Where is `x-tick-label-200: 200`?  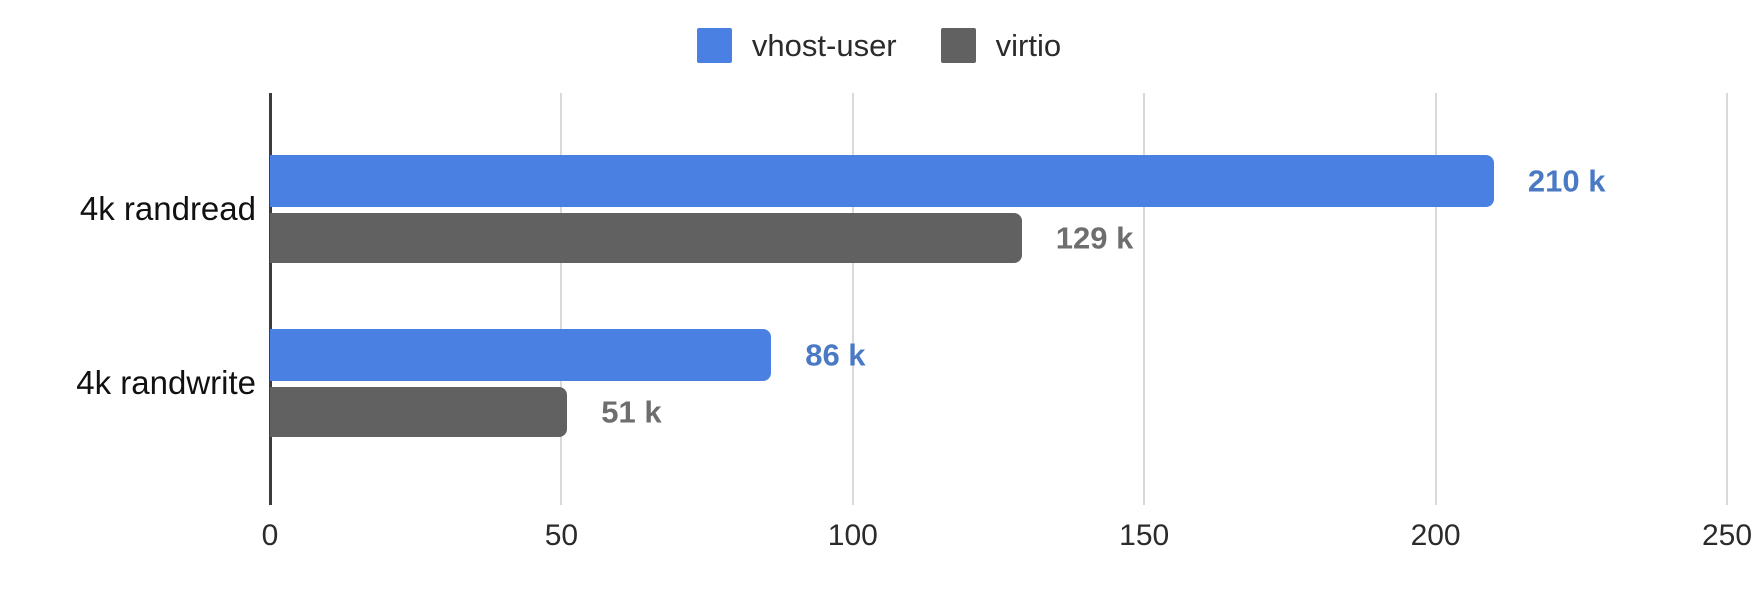 x-tick-label-200: 200 is located at coordinates (1435, 535).